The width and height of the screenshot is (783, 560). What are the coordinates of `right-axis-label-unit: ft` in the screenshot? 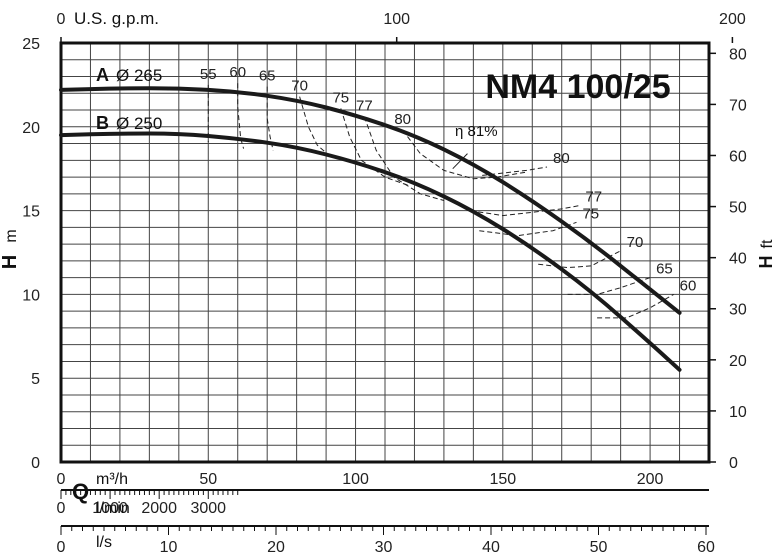 It's located at (767, 243).